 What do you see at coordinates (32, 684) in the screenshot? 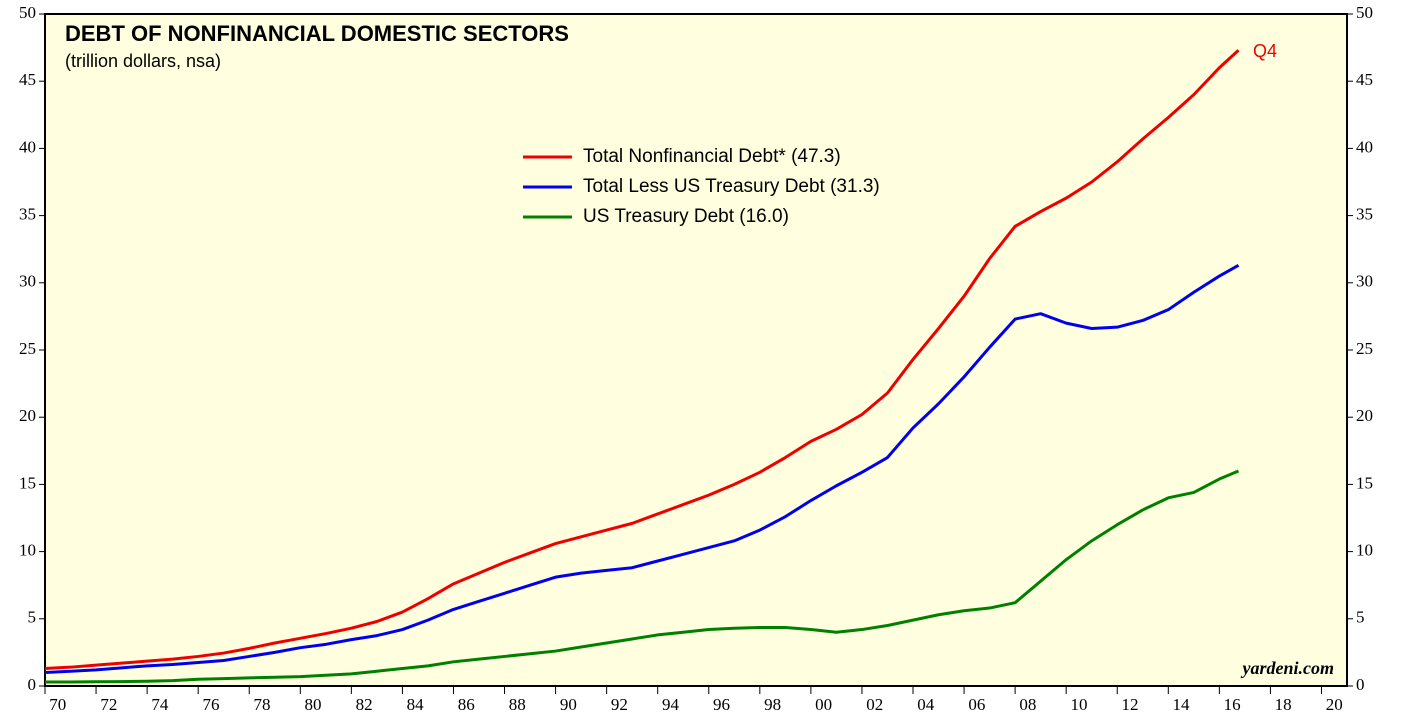
I see `y-tick-label: 0` at bounding box center [32, 684].